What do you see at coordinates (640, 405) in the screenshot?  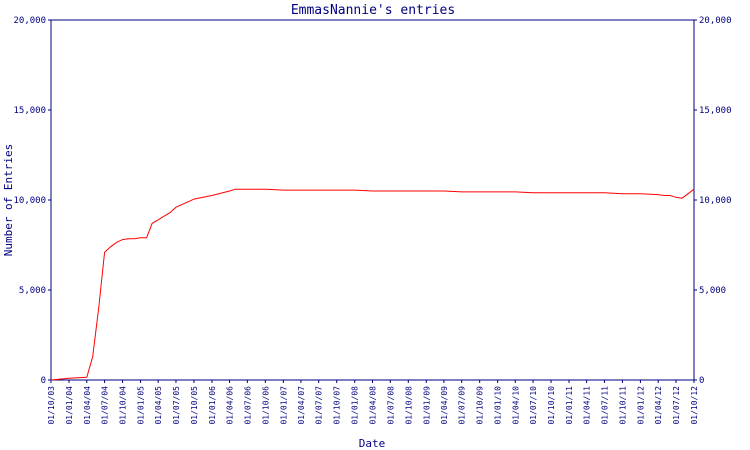 I see `x-tick-label: 01/01/12` at bounding box center [640, 405].